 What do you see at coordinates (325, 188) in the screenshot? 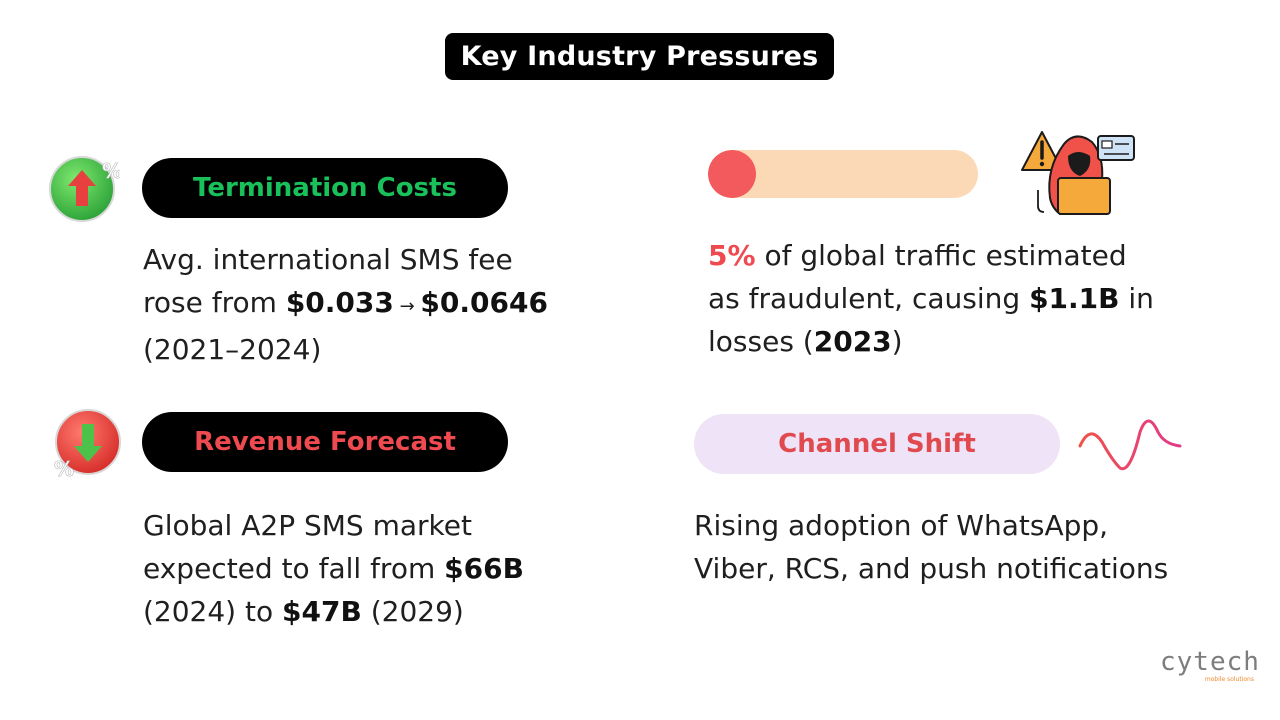
I see `termination-costs-pill: Termination Costs` at bounding box center [325, 188].